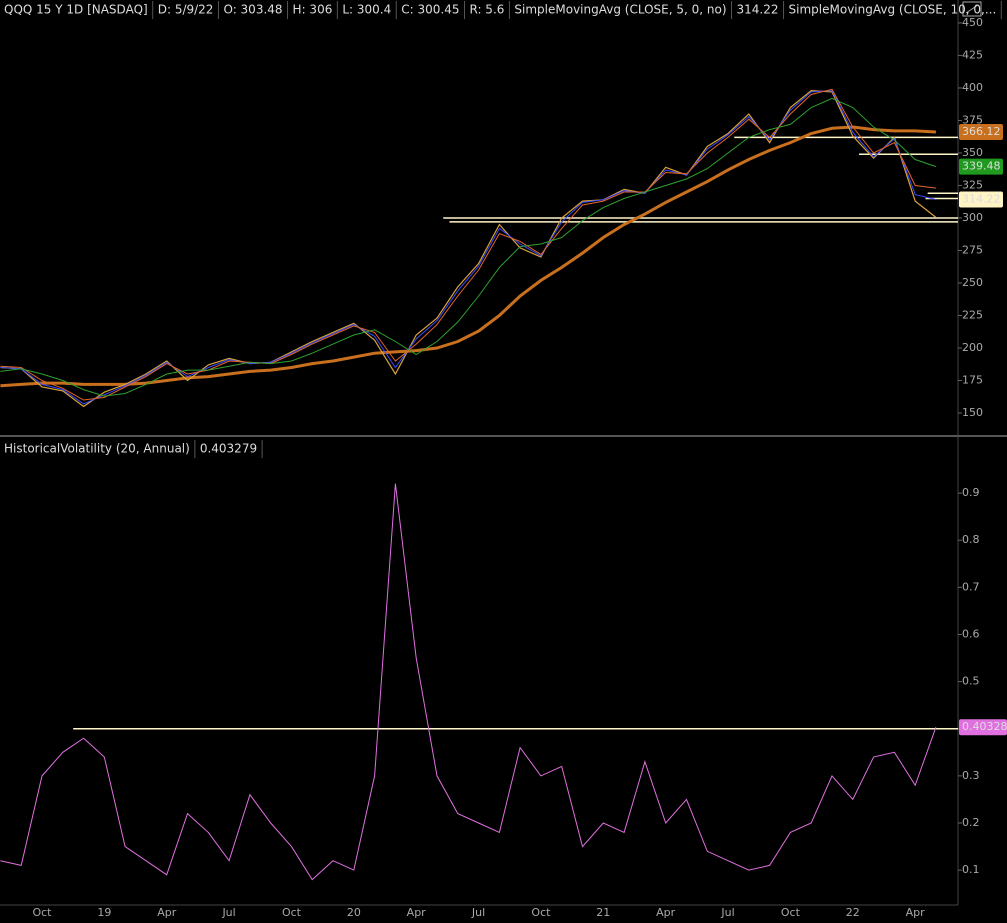  What do you see at coordinates (972, 249) in the screenshot?
I see `y-tick-label: 275` at bounding box center [972, 249].